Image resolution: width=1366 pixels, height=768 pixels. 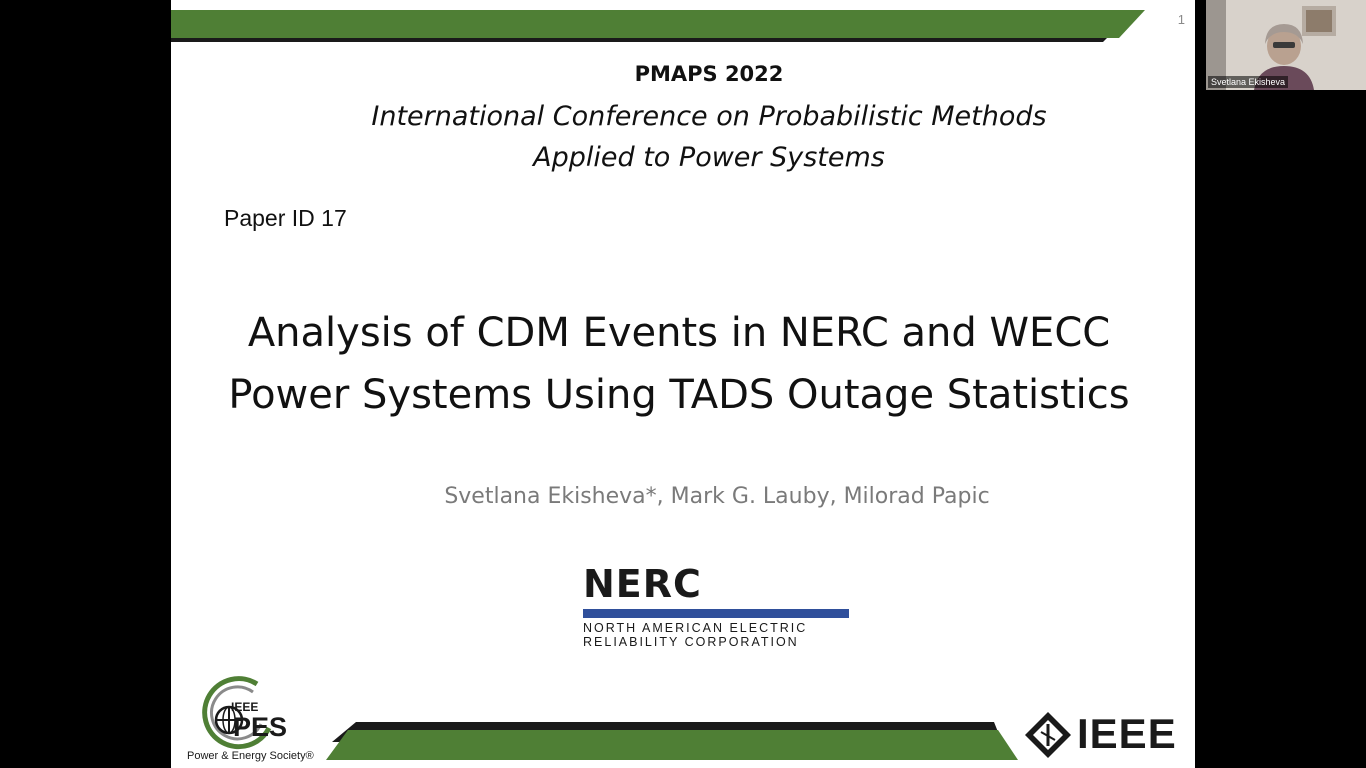 I want to click on nerc-logo-bar, so click(x=716, y=613).